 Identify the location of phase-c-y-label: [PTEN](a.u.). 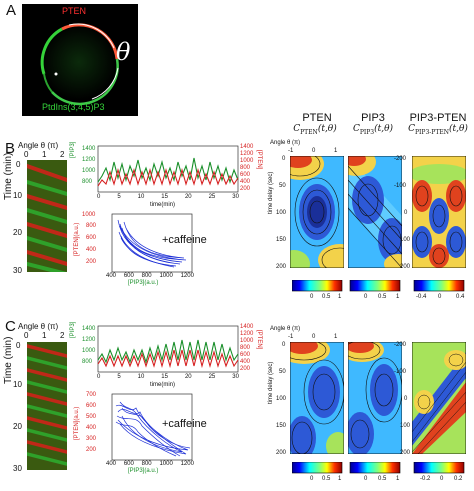
(77, 423).